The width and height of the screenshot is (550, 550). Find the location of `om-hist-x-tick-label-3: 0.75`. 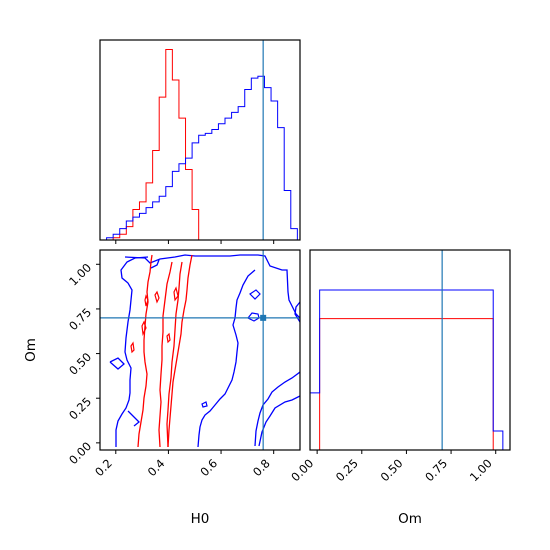

om-hist-x-tick-label-3: 0.75 is located at coordinates (436, 470).